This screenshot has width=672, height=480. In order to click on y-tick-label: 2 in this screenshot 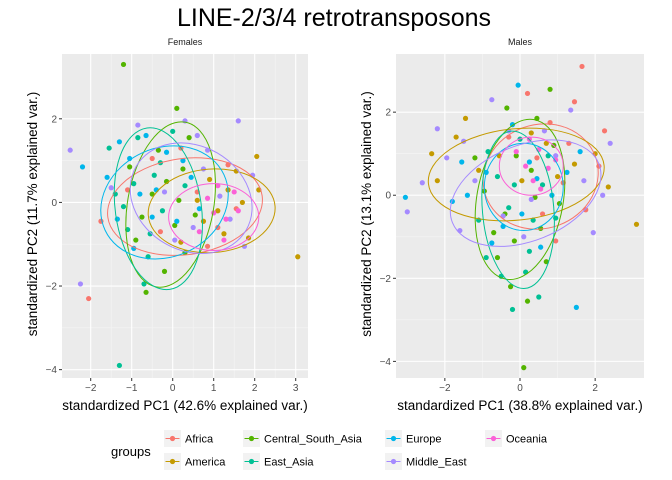, I will do `click(54, 119)`.